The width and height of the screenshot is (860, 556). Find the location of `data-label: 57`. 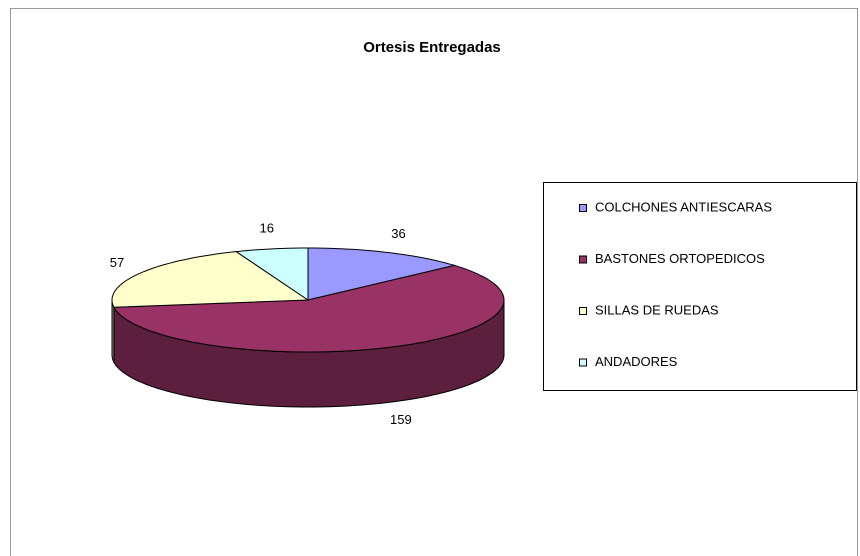

data-label: 57 is located at coordinates (117, 262).